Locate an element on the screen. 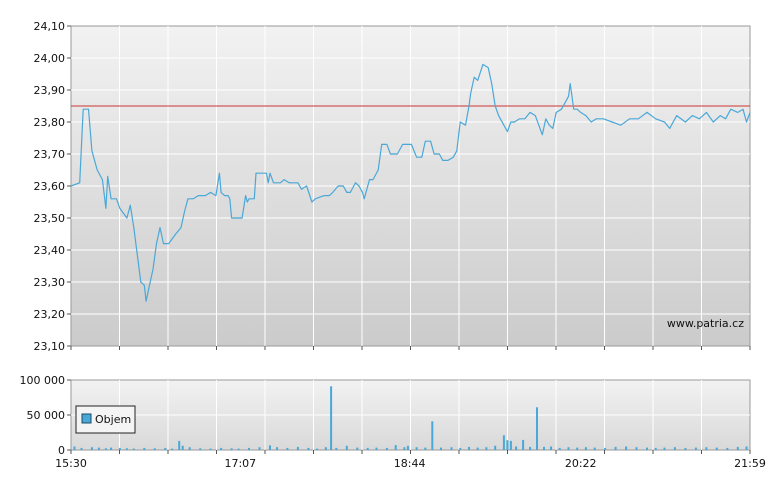 This screenshot has height=490, width=780. time-tick-label: 21:59 is located at coordinates (750, 463).